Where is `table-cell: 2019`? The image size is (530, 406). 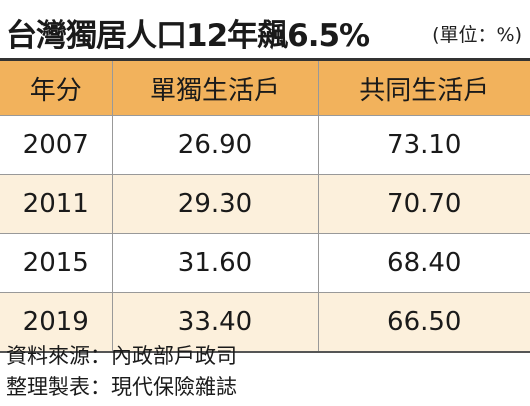 table-cell: 2019 is located at coordinates (56, 322).